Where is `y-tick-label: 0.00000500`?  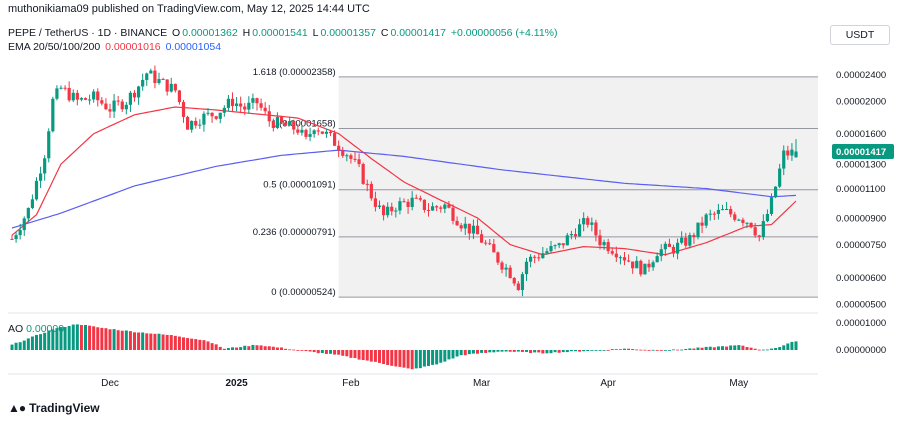 y-tick-label: 0.00000500 is located at coordinates (861, 305).